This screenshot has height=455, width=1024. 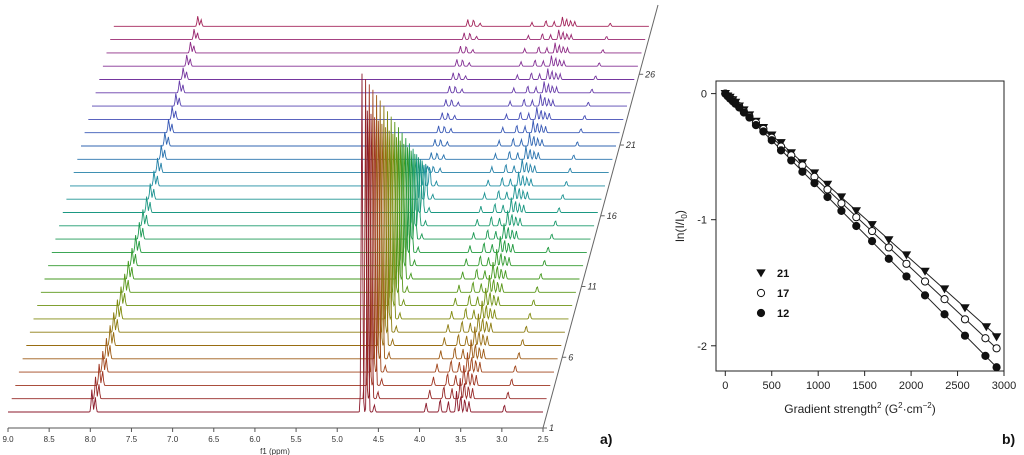 What do you see at coordinates (214, 439) in the screenshot?
I see `x-tick-label: 6.5` at bounding box center [214, 439].